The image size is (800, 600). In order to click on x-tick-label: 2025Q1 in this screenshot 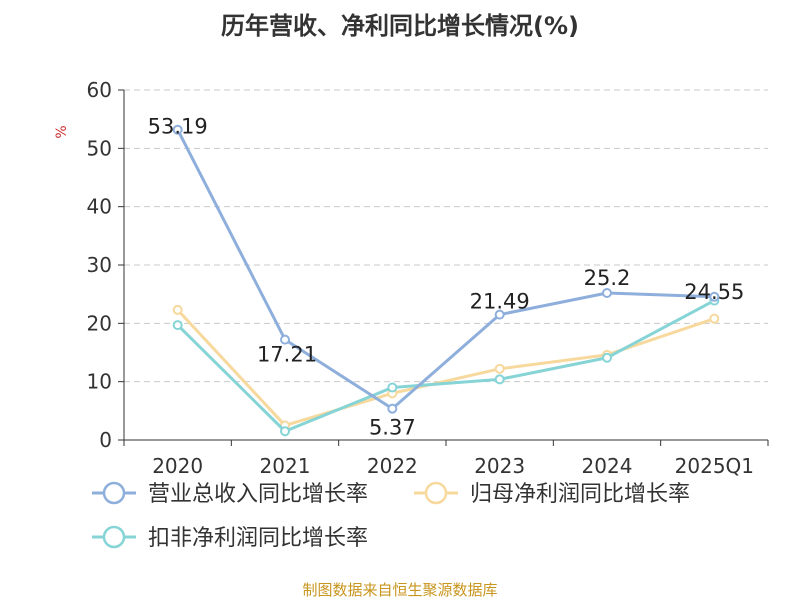, I will do `click(714, 466)`.